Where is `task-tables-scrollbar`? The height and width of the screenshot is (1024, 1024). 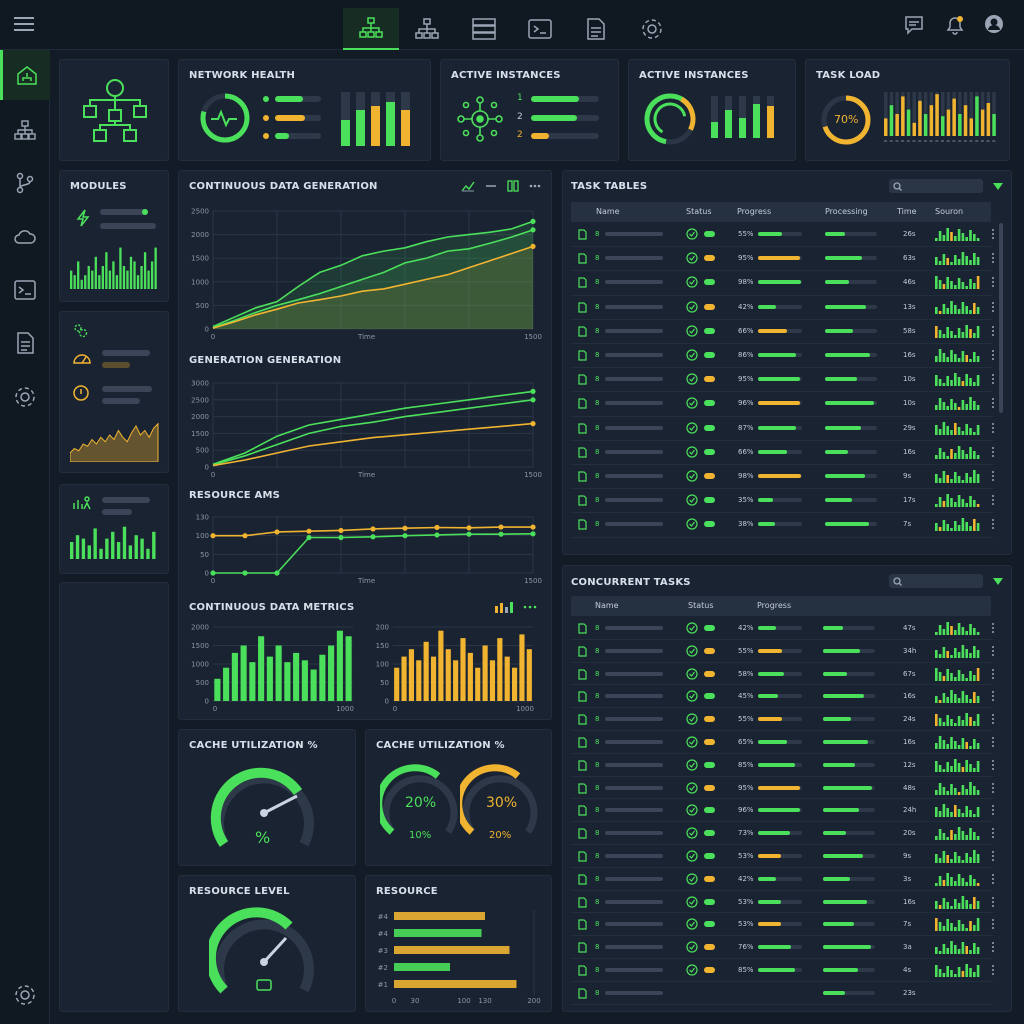 task-tables-scrollbar is located at coordinates (1001, 318).